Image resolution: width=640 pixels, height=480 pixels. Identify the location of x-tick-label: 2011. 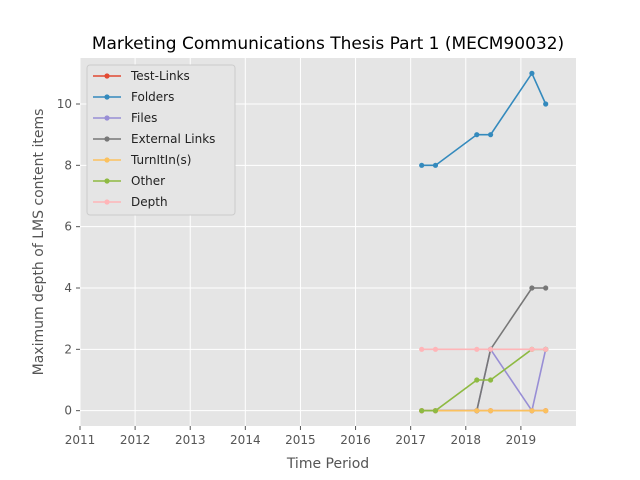
(80, 440).